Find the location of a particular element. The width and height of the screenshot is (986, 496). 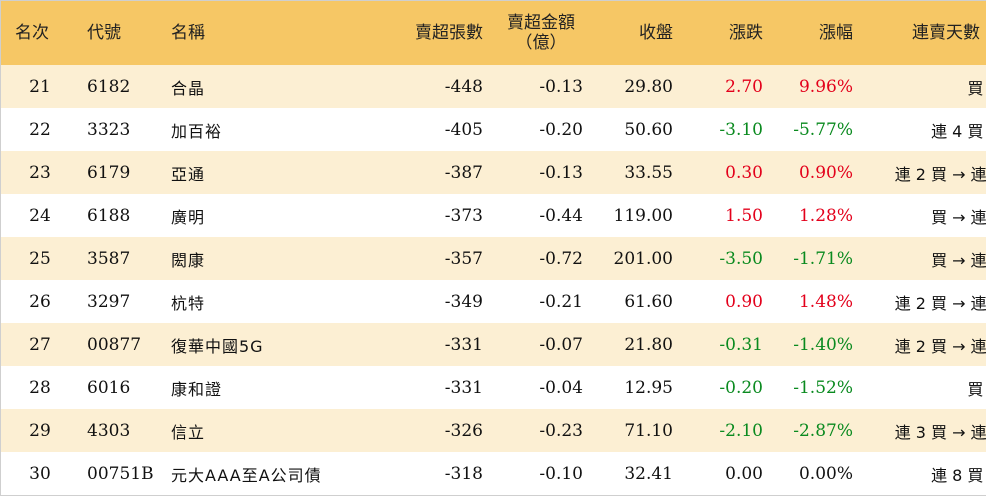

cell-change-pct: -2.87% is located at coordinates (823, 430).